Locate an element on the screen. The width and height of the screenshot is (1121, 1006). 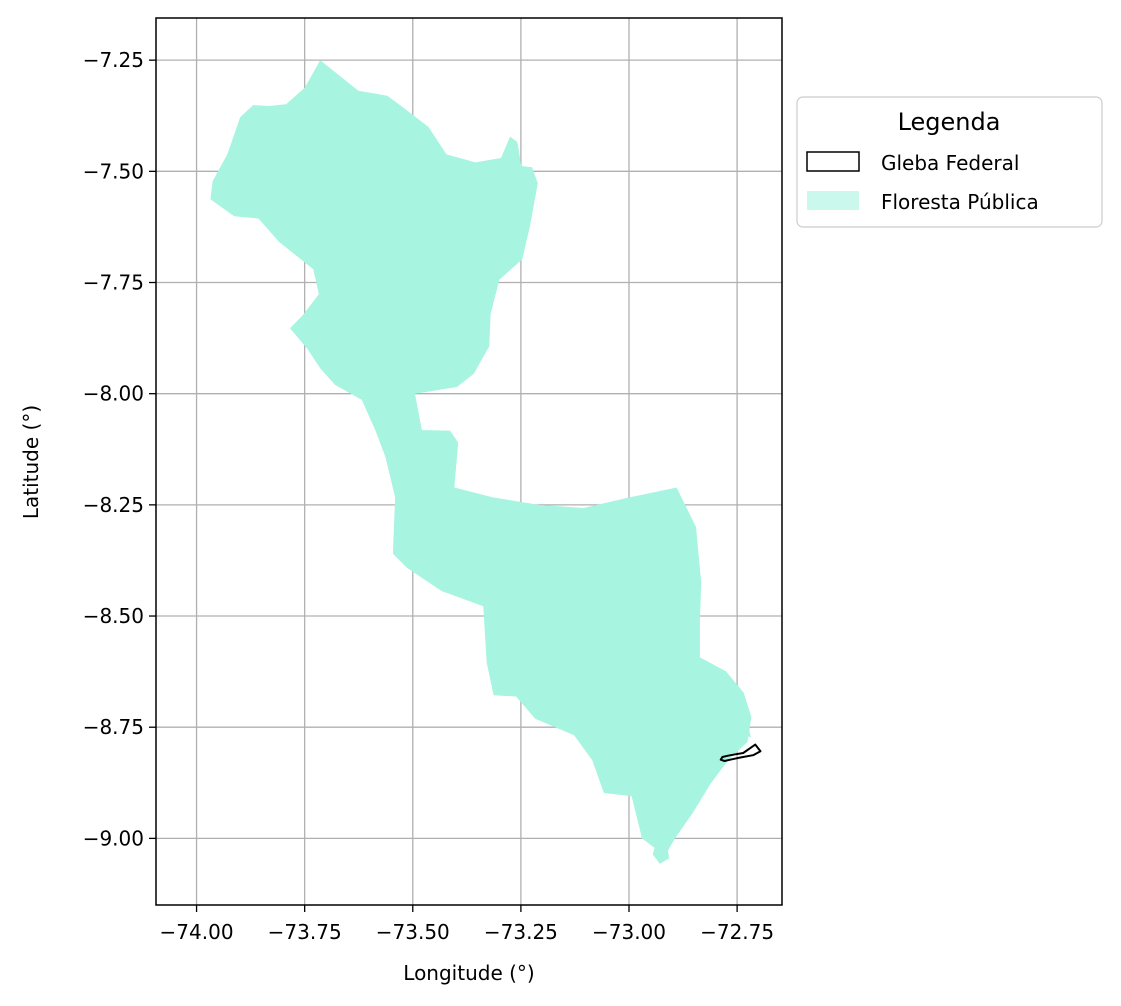
x-tick-label: −73.25 is located at coordinates (521, 932).